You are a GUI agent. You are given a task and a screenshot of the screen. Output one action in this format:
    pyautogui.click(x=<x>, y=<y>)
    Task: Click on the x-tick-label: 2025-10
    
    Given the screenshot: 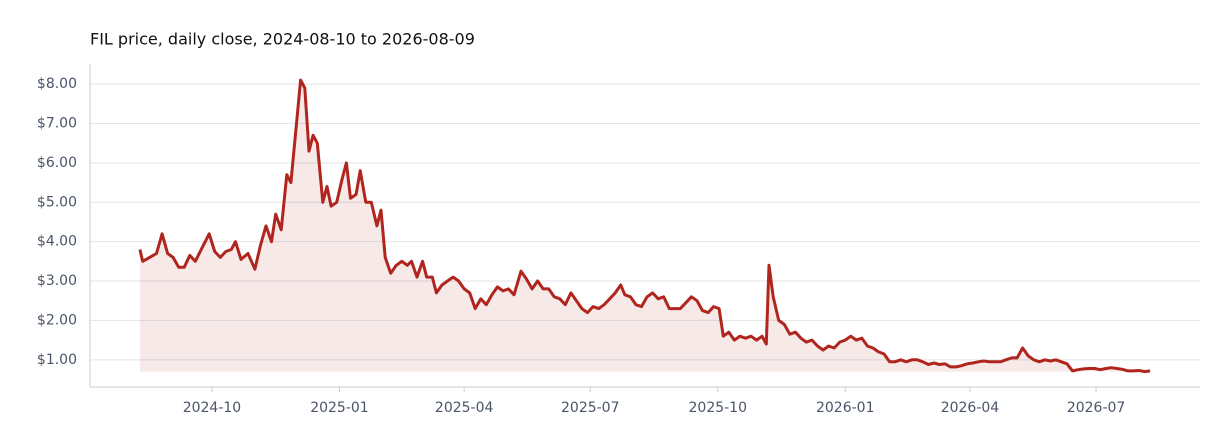 What is the action you would take?
    pyautogui.click(x=718, y=408)
    